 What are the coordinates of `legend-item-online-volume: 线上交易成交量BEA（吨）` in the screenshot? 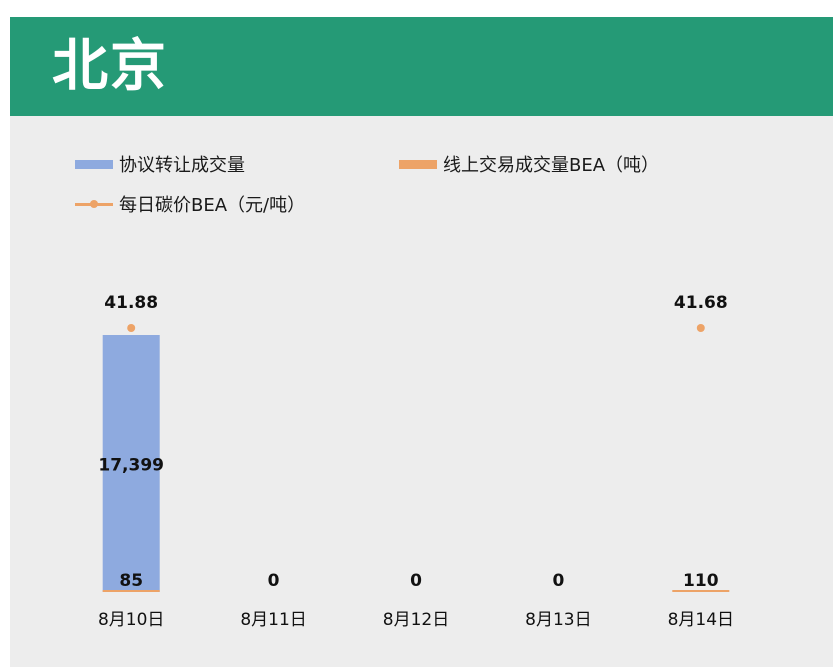 It's located at (529, 164).